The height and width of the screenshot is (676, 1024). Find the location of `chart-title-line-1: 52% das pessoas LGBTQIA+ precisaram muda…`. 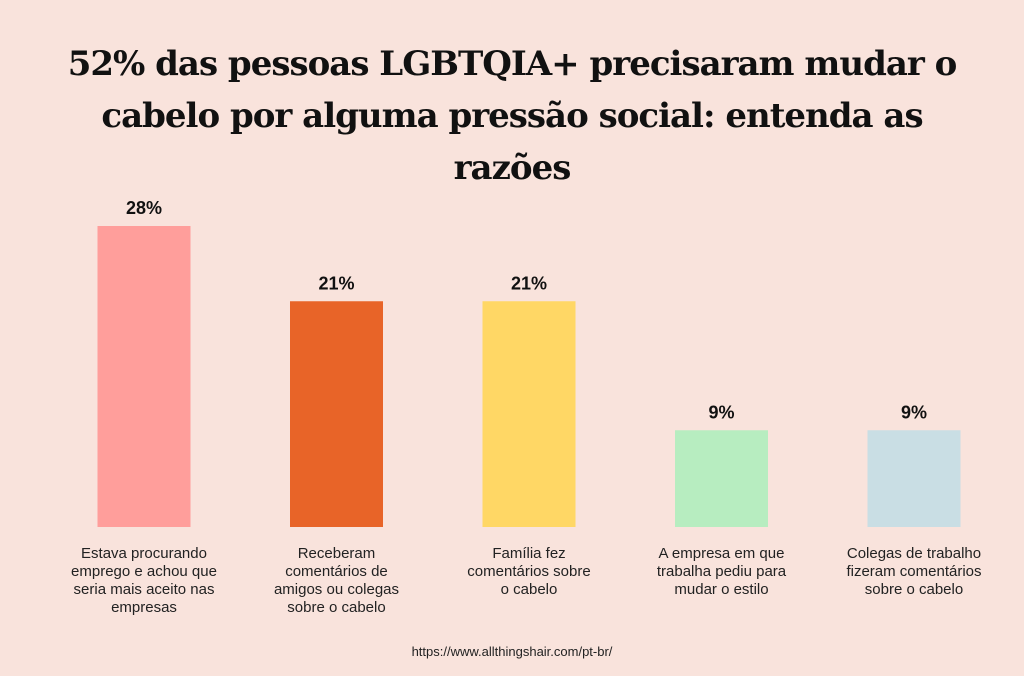

chart-title-line-1: 52% das pessoas LGBTQIA+ precisaram muda… is located at coordinates (512, 64).